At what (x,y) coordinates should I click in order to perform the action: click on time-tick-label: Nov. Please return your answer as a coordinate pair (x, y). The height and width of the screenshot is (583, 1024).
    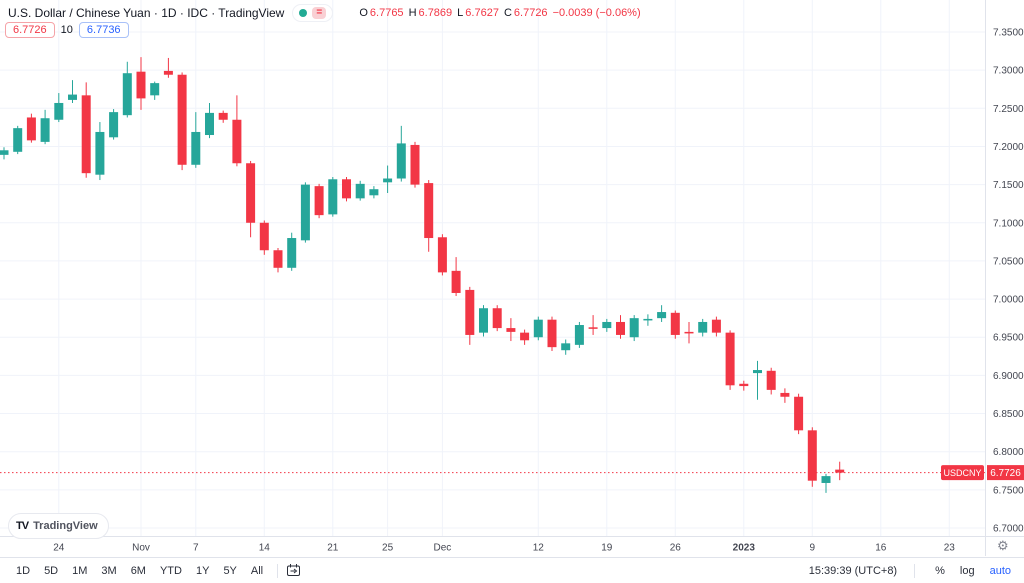
    Looking at the image, I should click on (141, 548).